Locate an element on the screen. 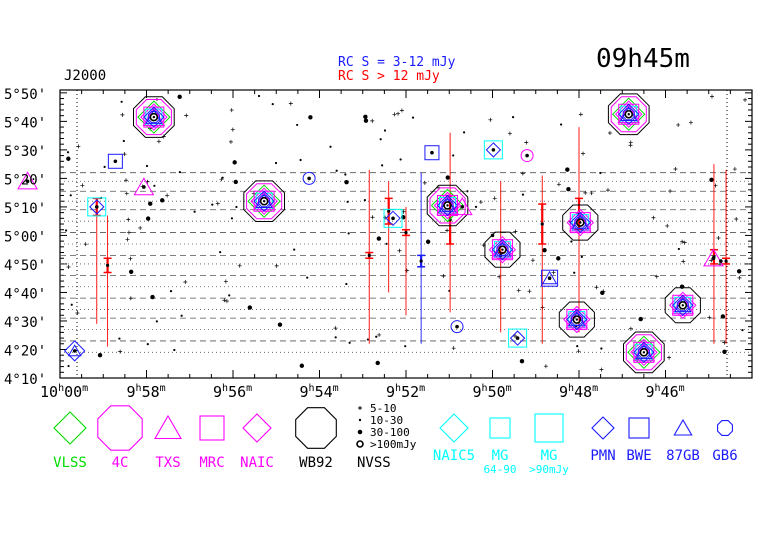 This screenshot has height=542, width=782. x-tick-label: 9h54m is located at coordinates (319, 392).